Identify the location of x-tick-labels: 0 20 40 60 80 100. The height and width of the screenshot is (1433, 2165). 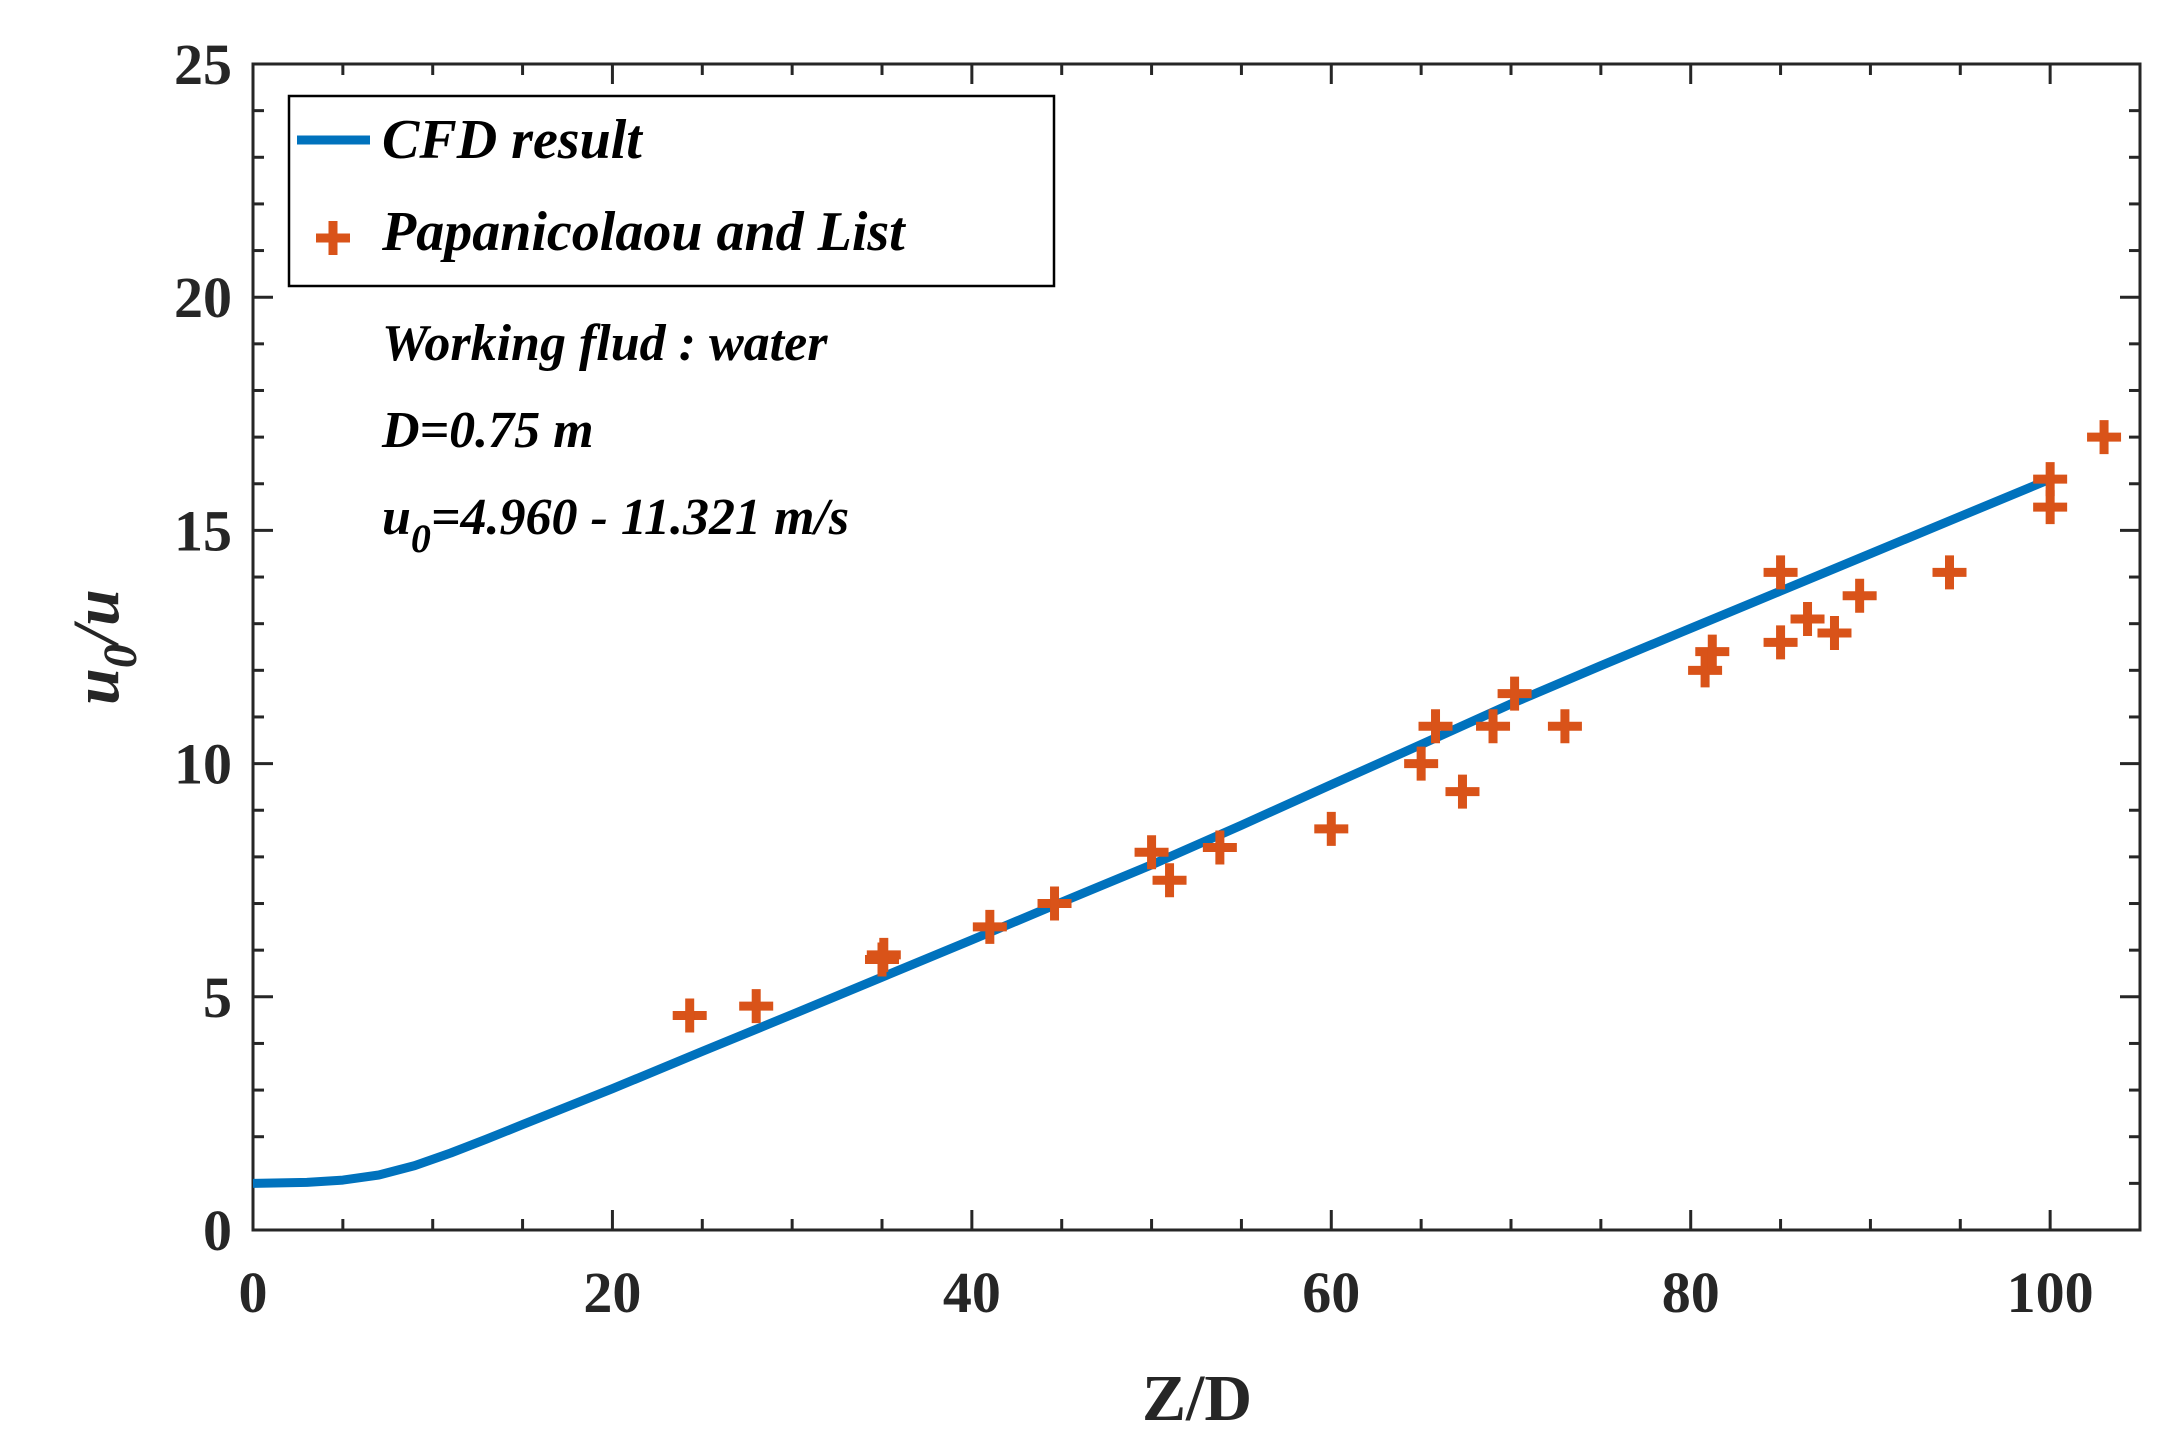
(1166, 1292).